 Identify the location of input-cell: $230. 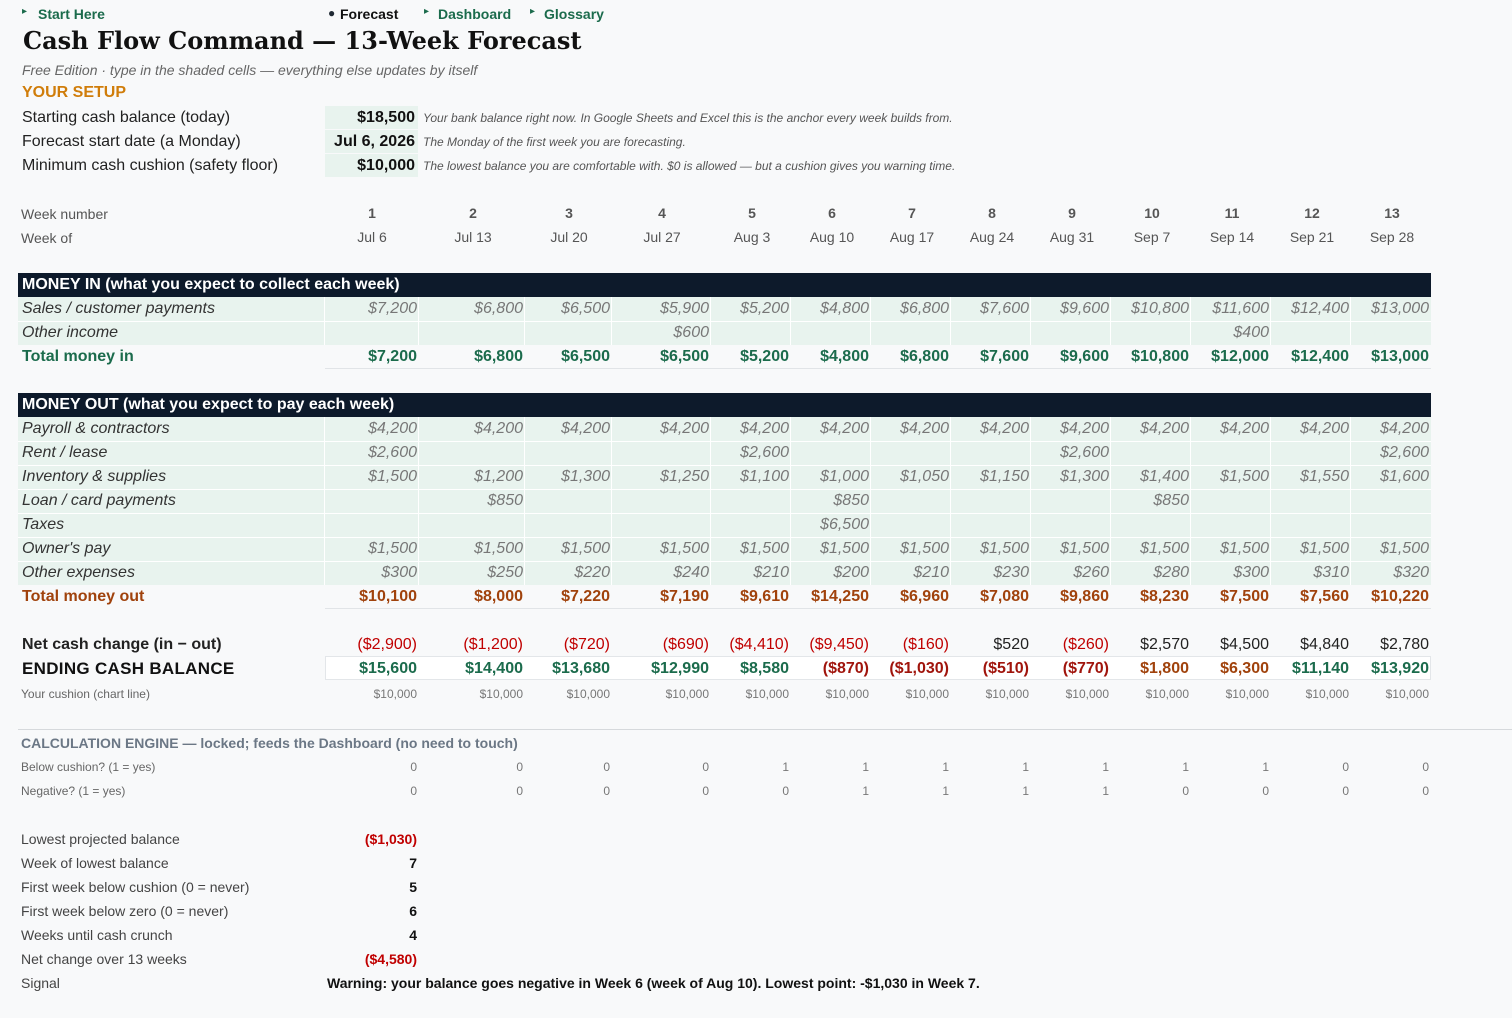
(1011, 572).